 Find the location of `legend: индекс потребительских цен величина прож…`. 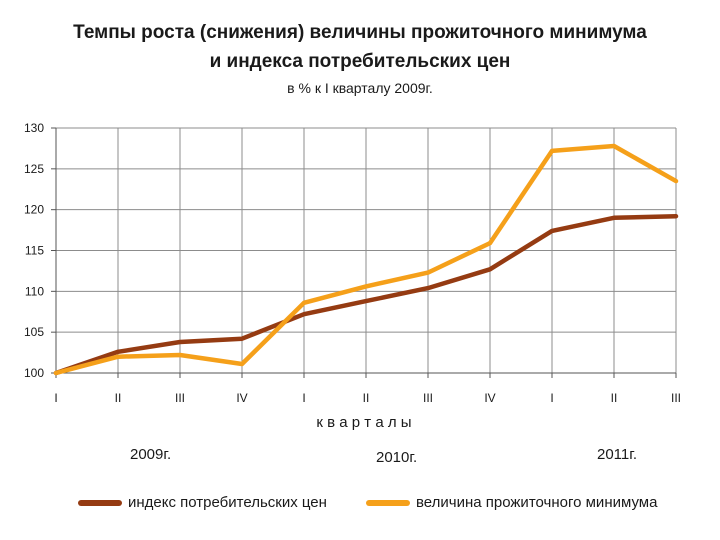

legend: индекс потребительских цен величина прож… is located at coordinates (360, 506).